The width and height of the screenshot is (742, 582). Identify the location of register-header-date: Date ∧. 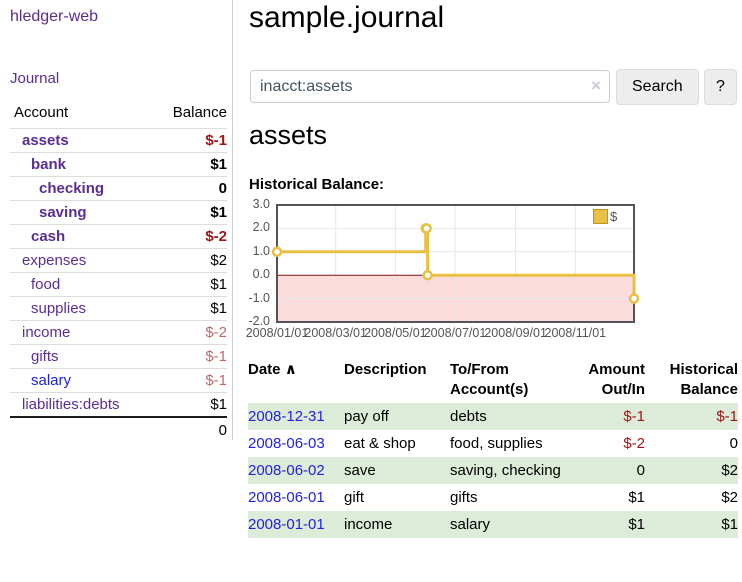
(296, 380).